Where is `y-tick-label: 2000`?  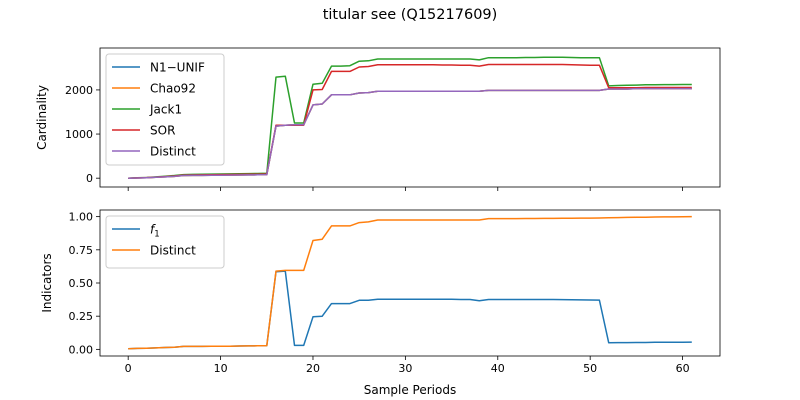
y-tick-label: 2000 is located at coordinates (79, 90).